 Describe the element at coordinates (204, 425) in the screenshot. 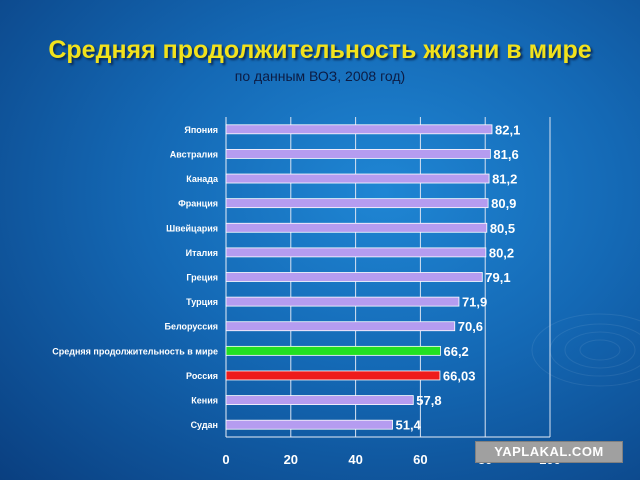

I see `category-label: Судан` at that location.